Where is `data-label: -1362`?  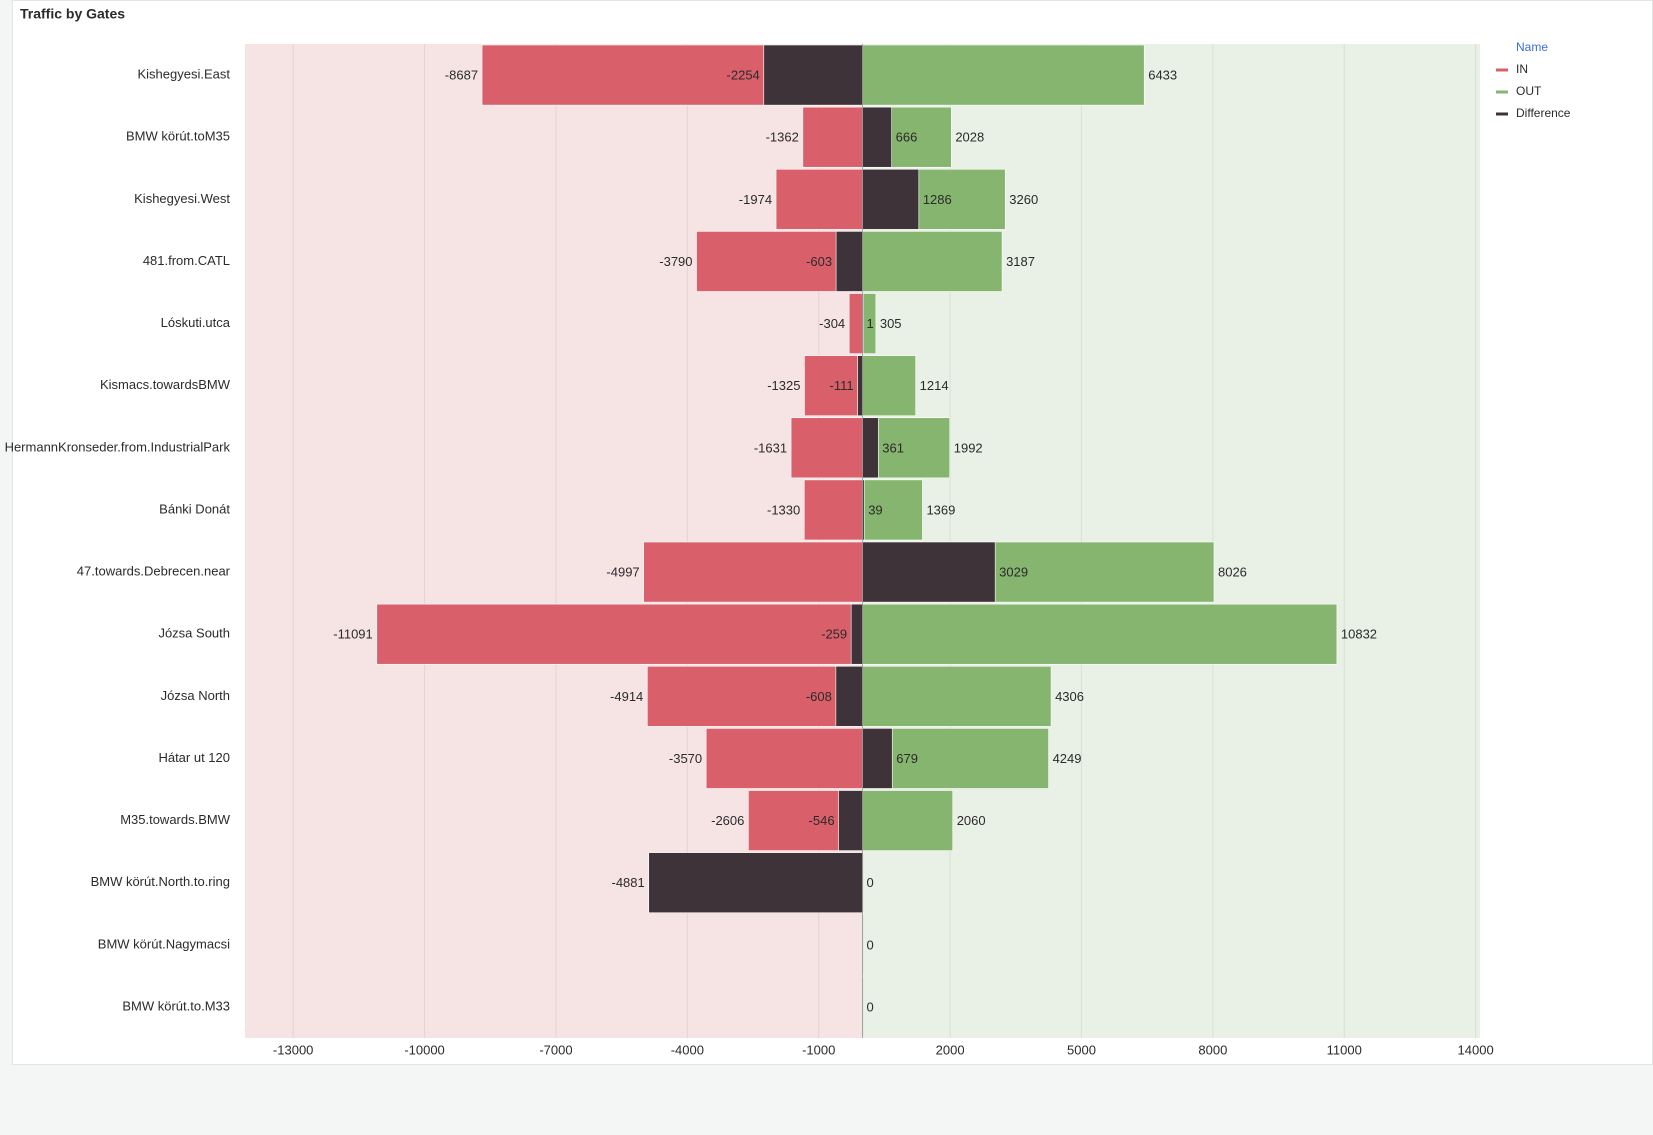
data-label: -1362 is located at coordinates (782, 137).